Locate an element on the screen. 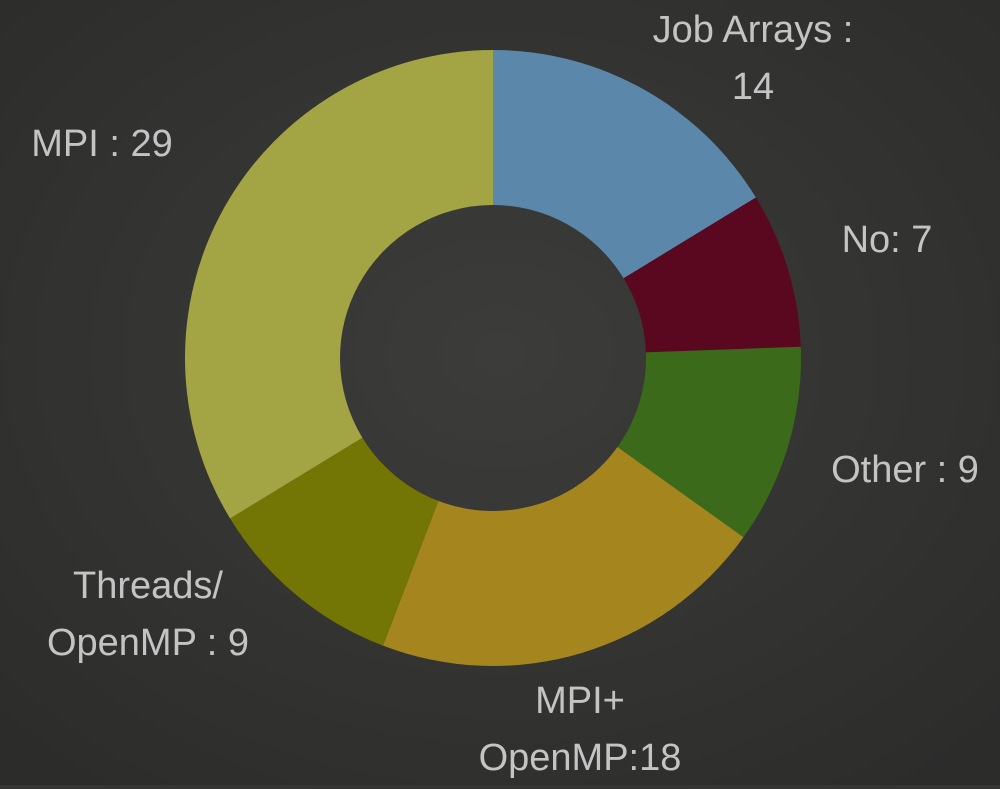  slice-label: OpenMP:18 is located at coordinates (580, 758).